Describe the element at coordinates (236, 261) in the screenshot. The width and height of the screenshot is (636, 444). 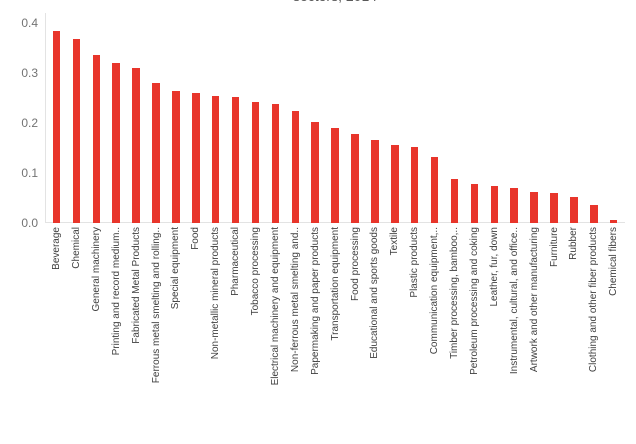
I see `x-tick-label: Pharmaceutical` at that location.